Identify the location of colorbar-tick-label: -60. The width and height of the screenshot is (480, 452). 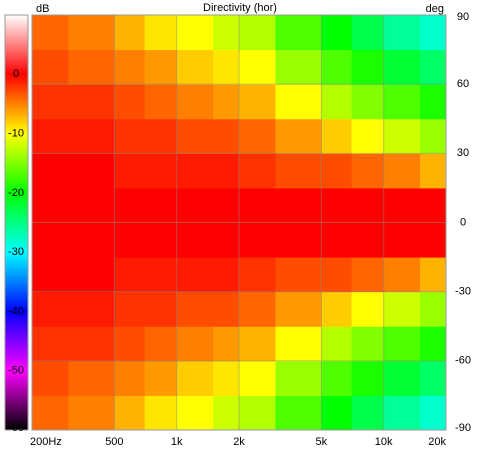
(16, 428).